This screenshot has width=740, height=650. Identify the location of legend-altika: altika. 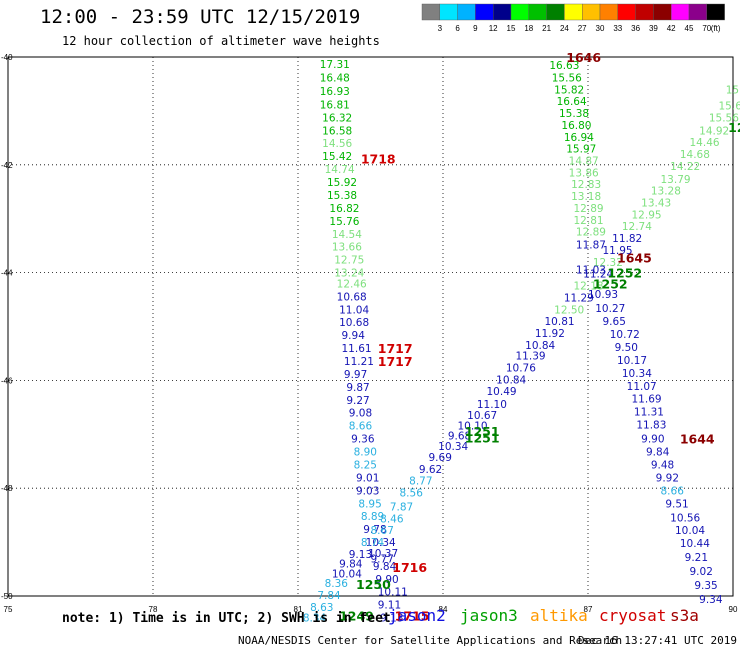
(559, 615).